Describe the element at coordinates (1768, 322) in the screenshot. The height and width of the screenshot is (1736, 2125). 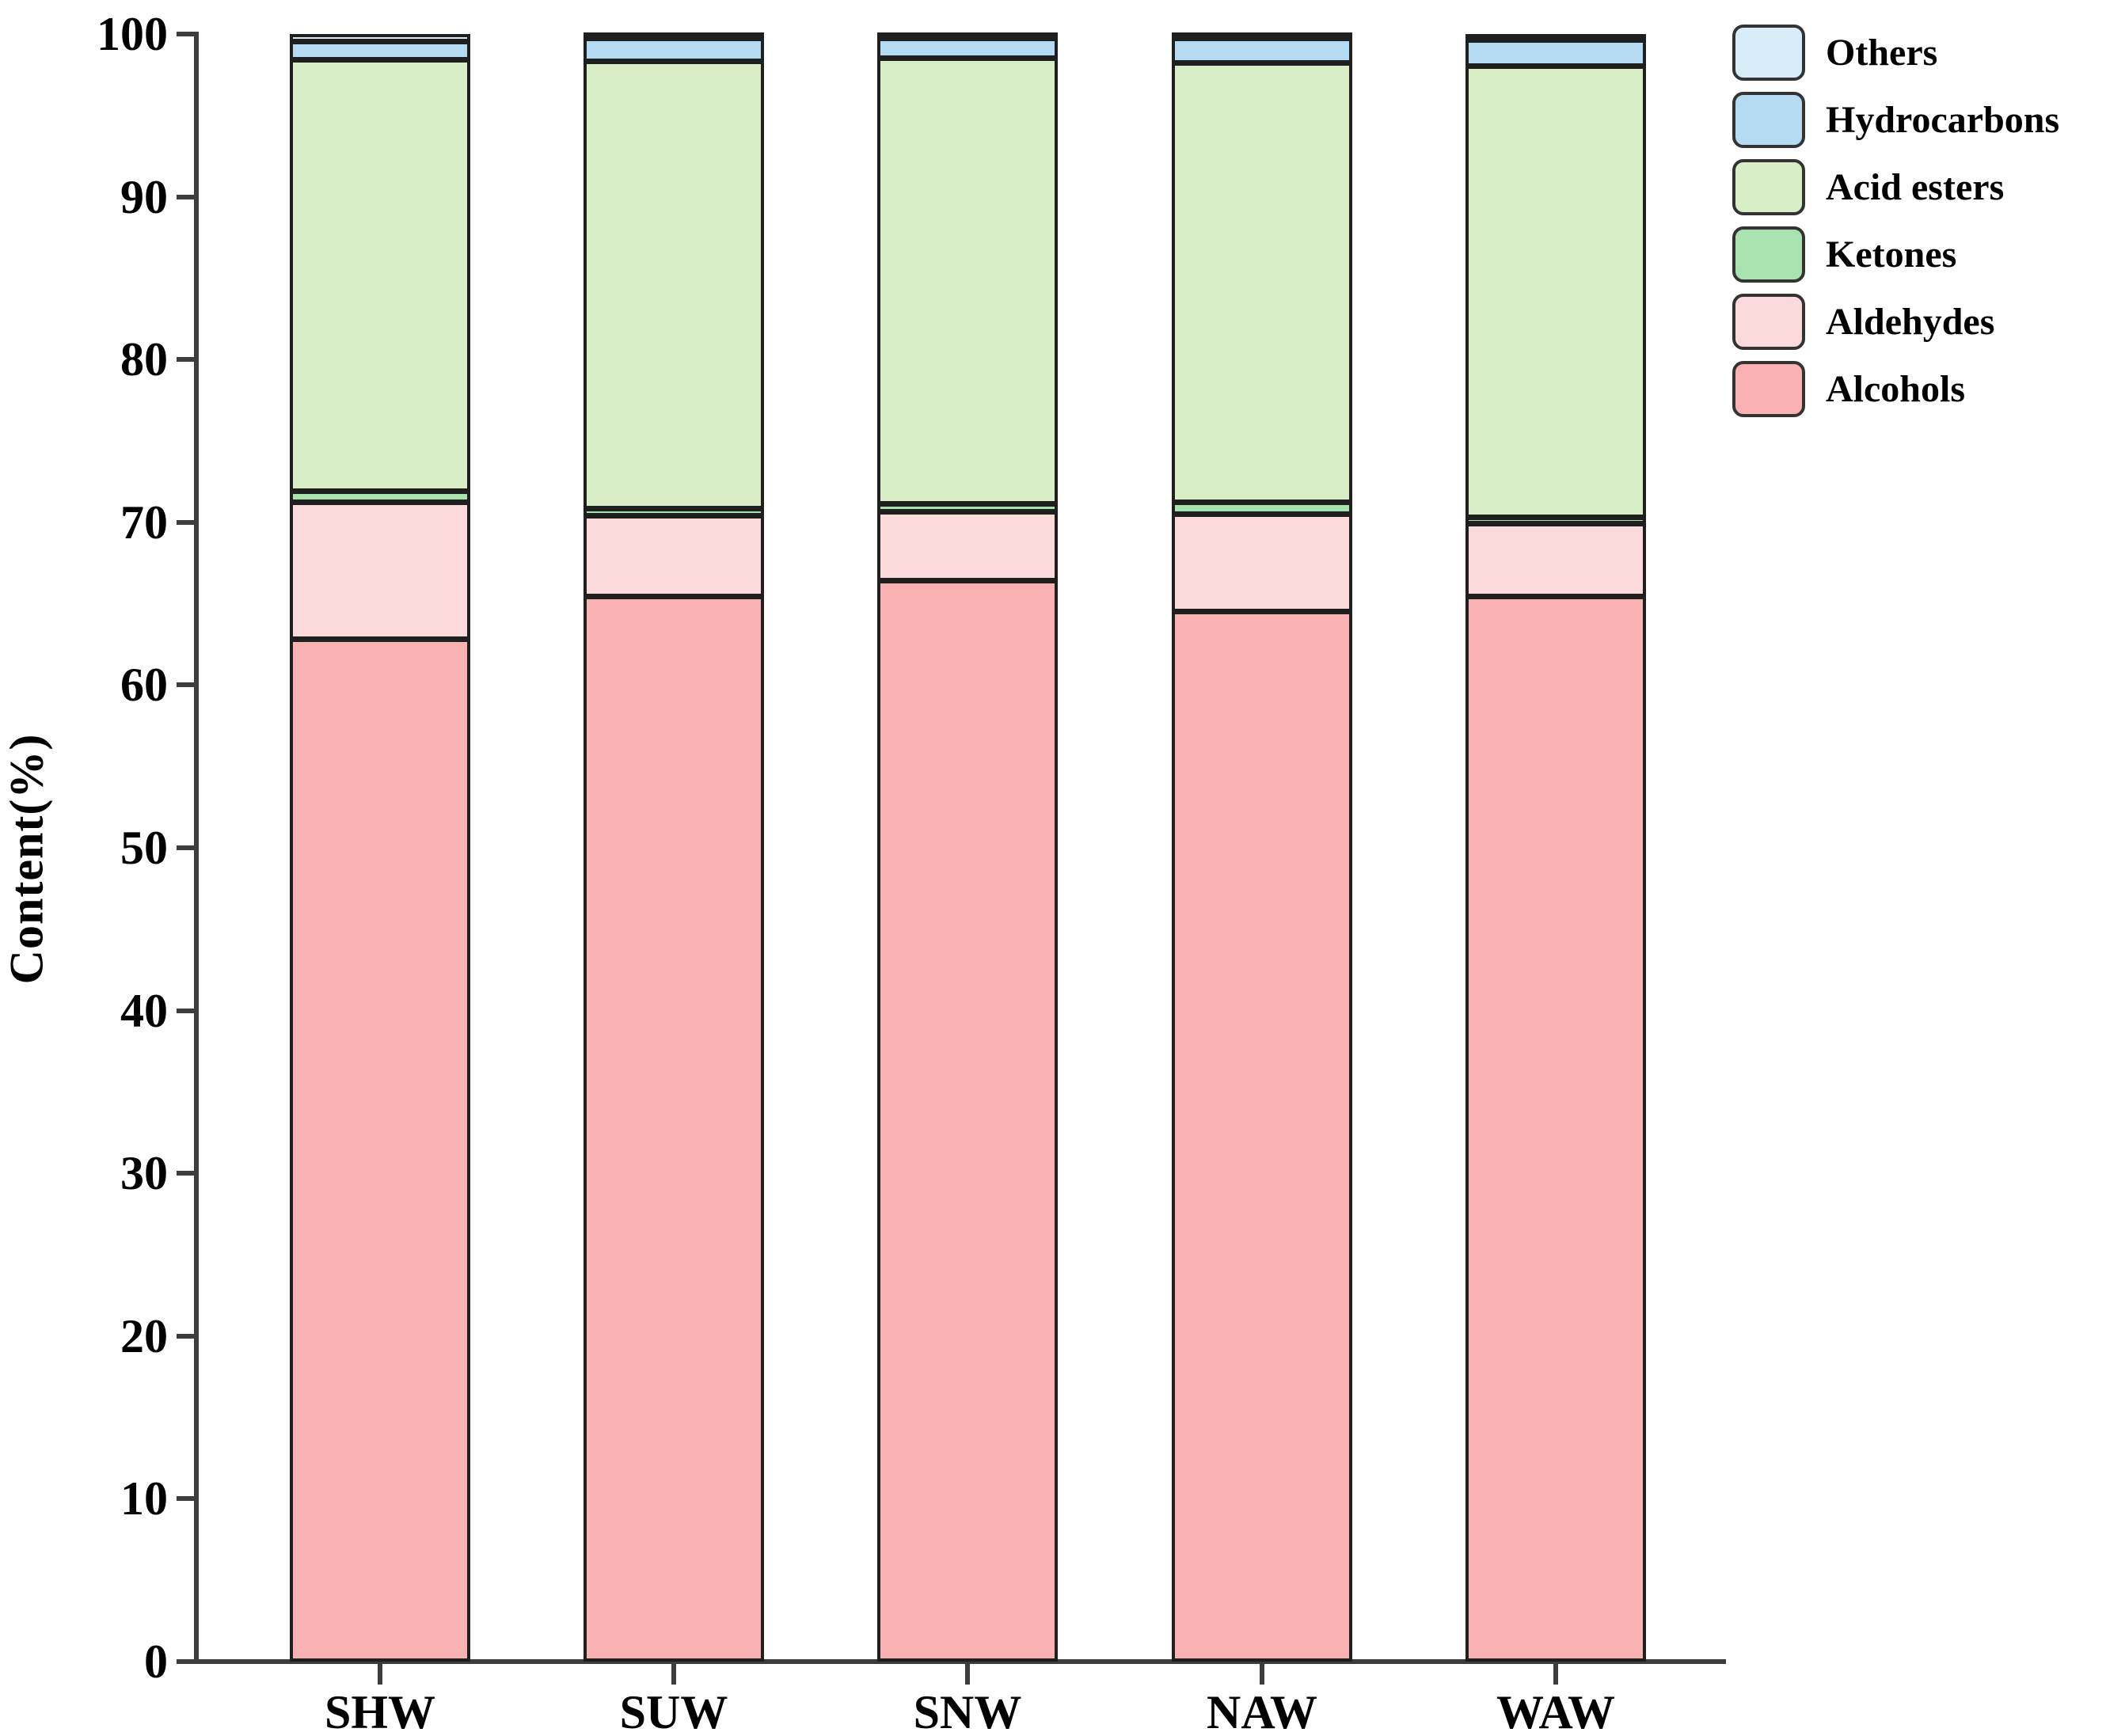
I see `legend-swatch-aldehydes` at that location.